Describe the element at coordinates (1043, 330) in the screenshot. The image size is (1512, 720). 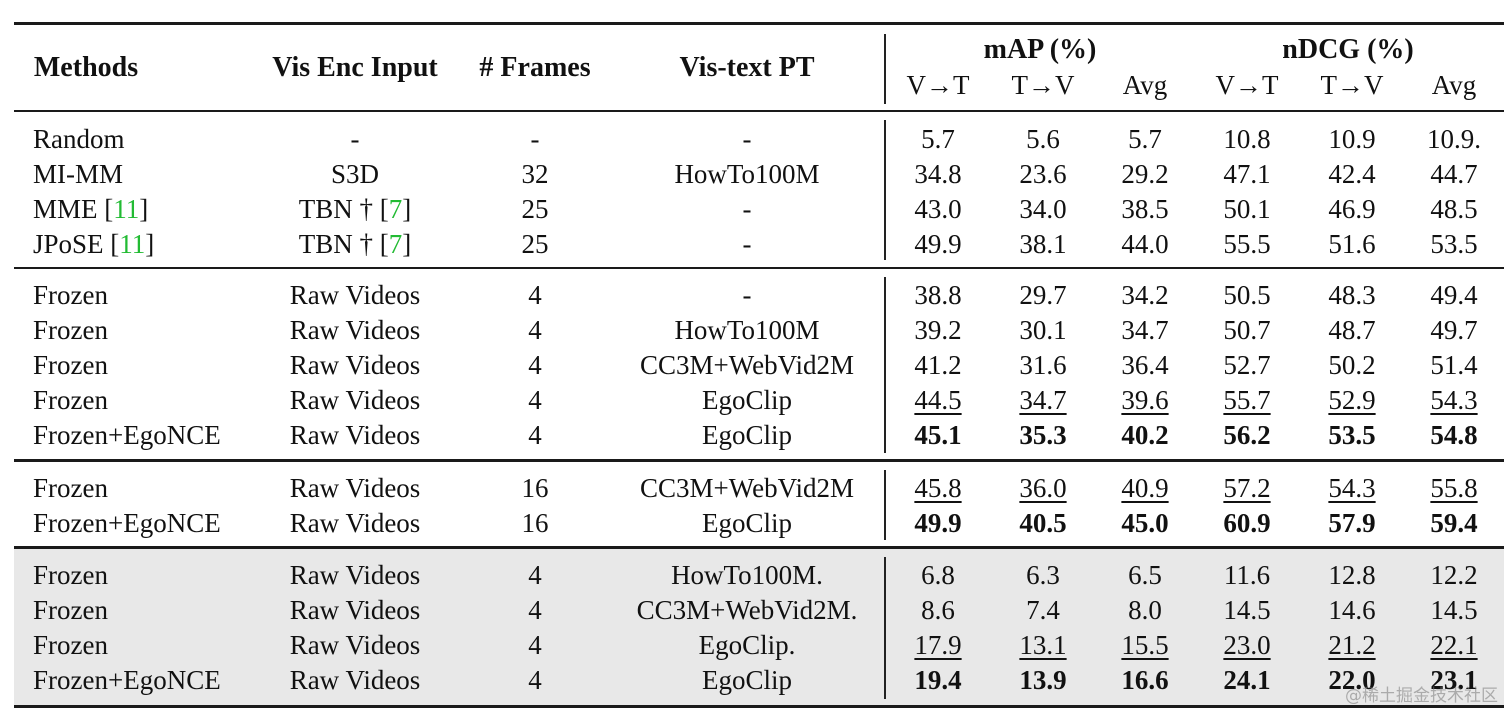
I see `cell-value: 30.1` at that location.